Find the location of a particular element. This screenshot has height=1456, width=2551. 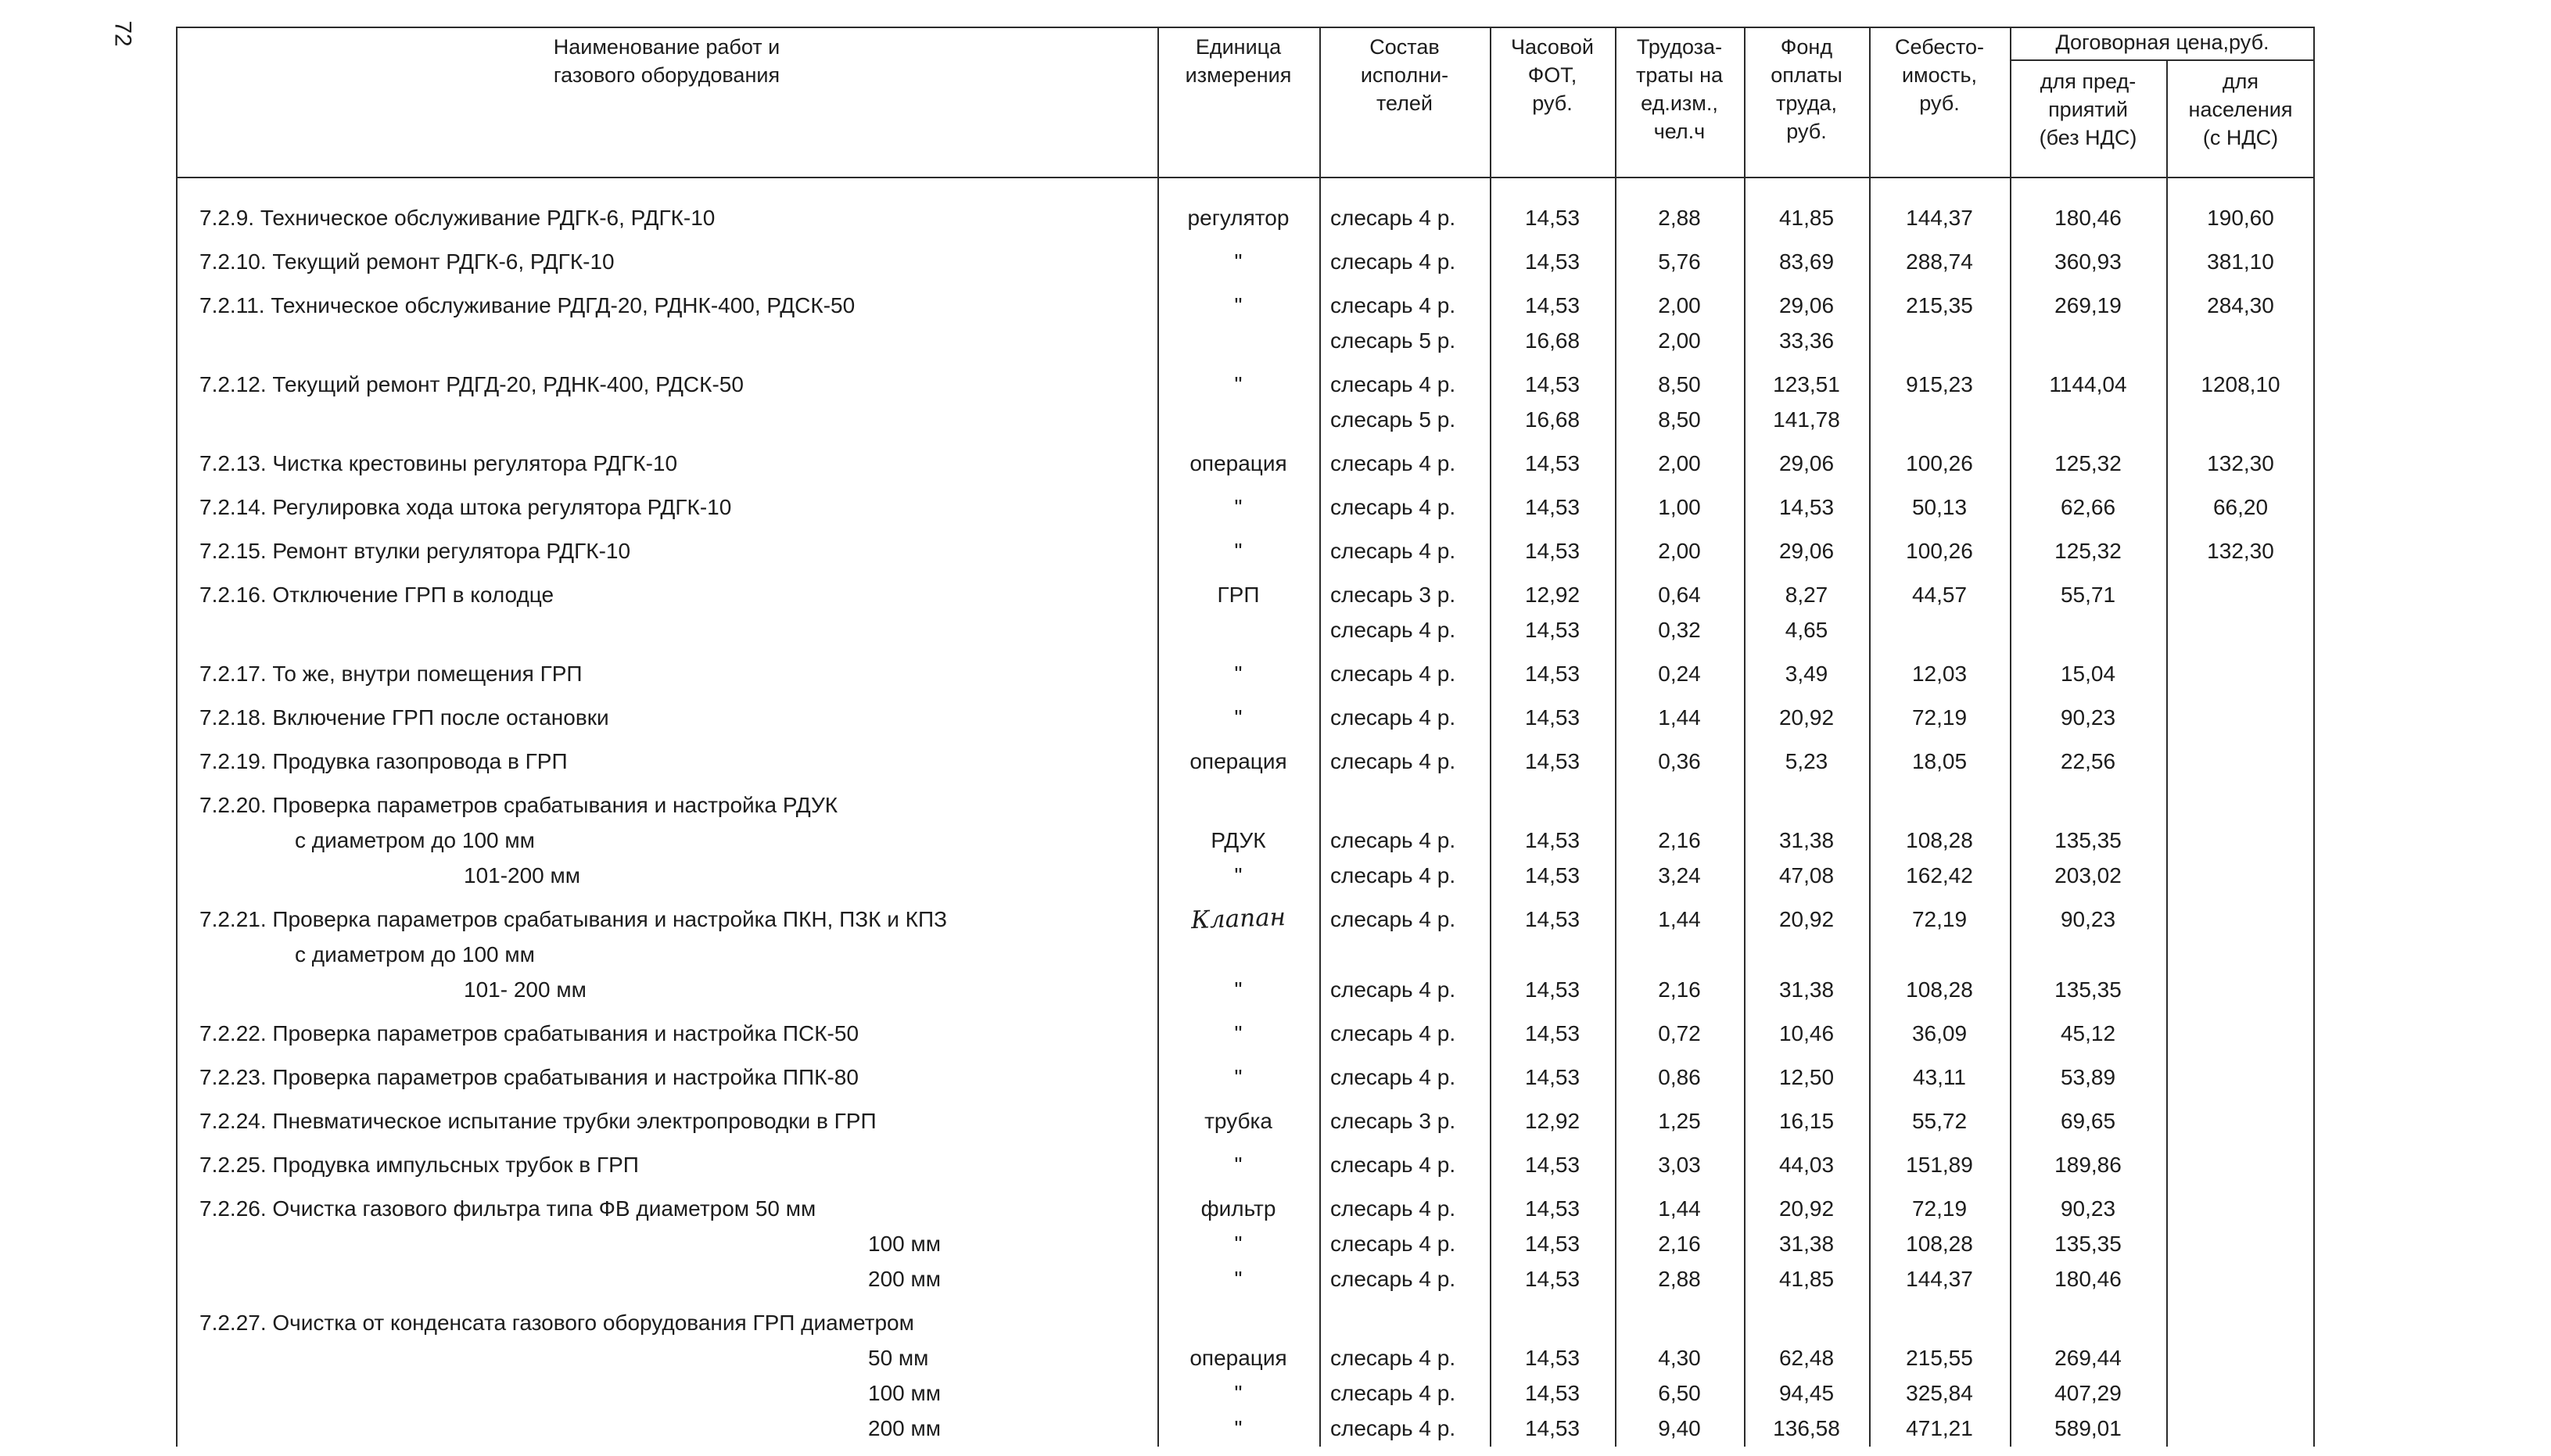

header-unit-column: Единица измерения is located at coordinates (1238, 61).